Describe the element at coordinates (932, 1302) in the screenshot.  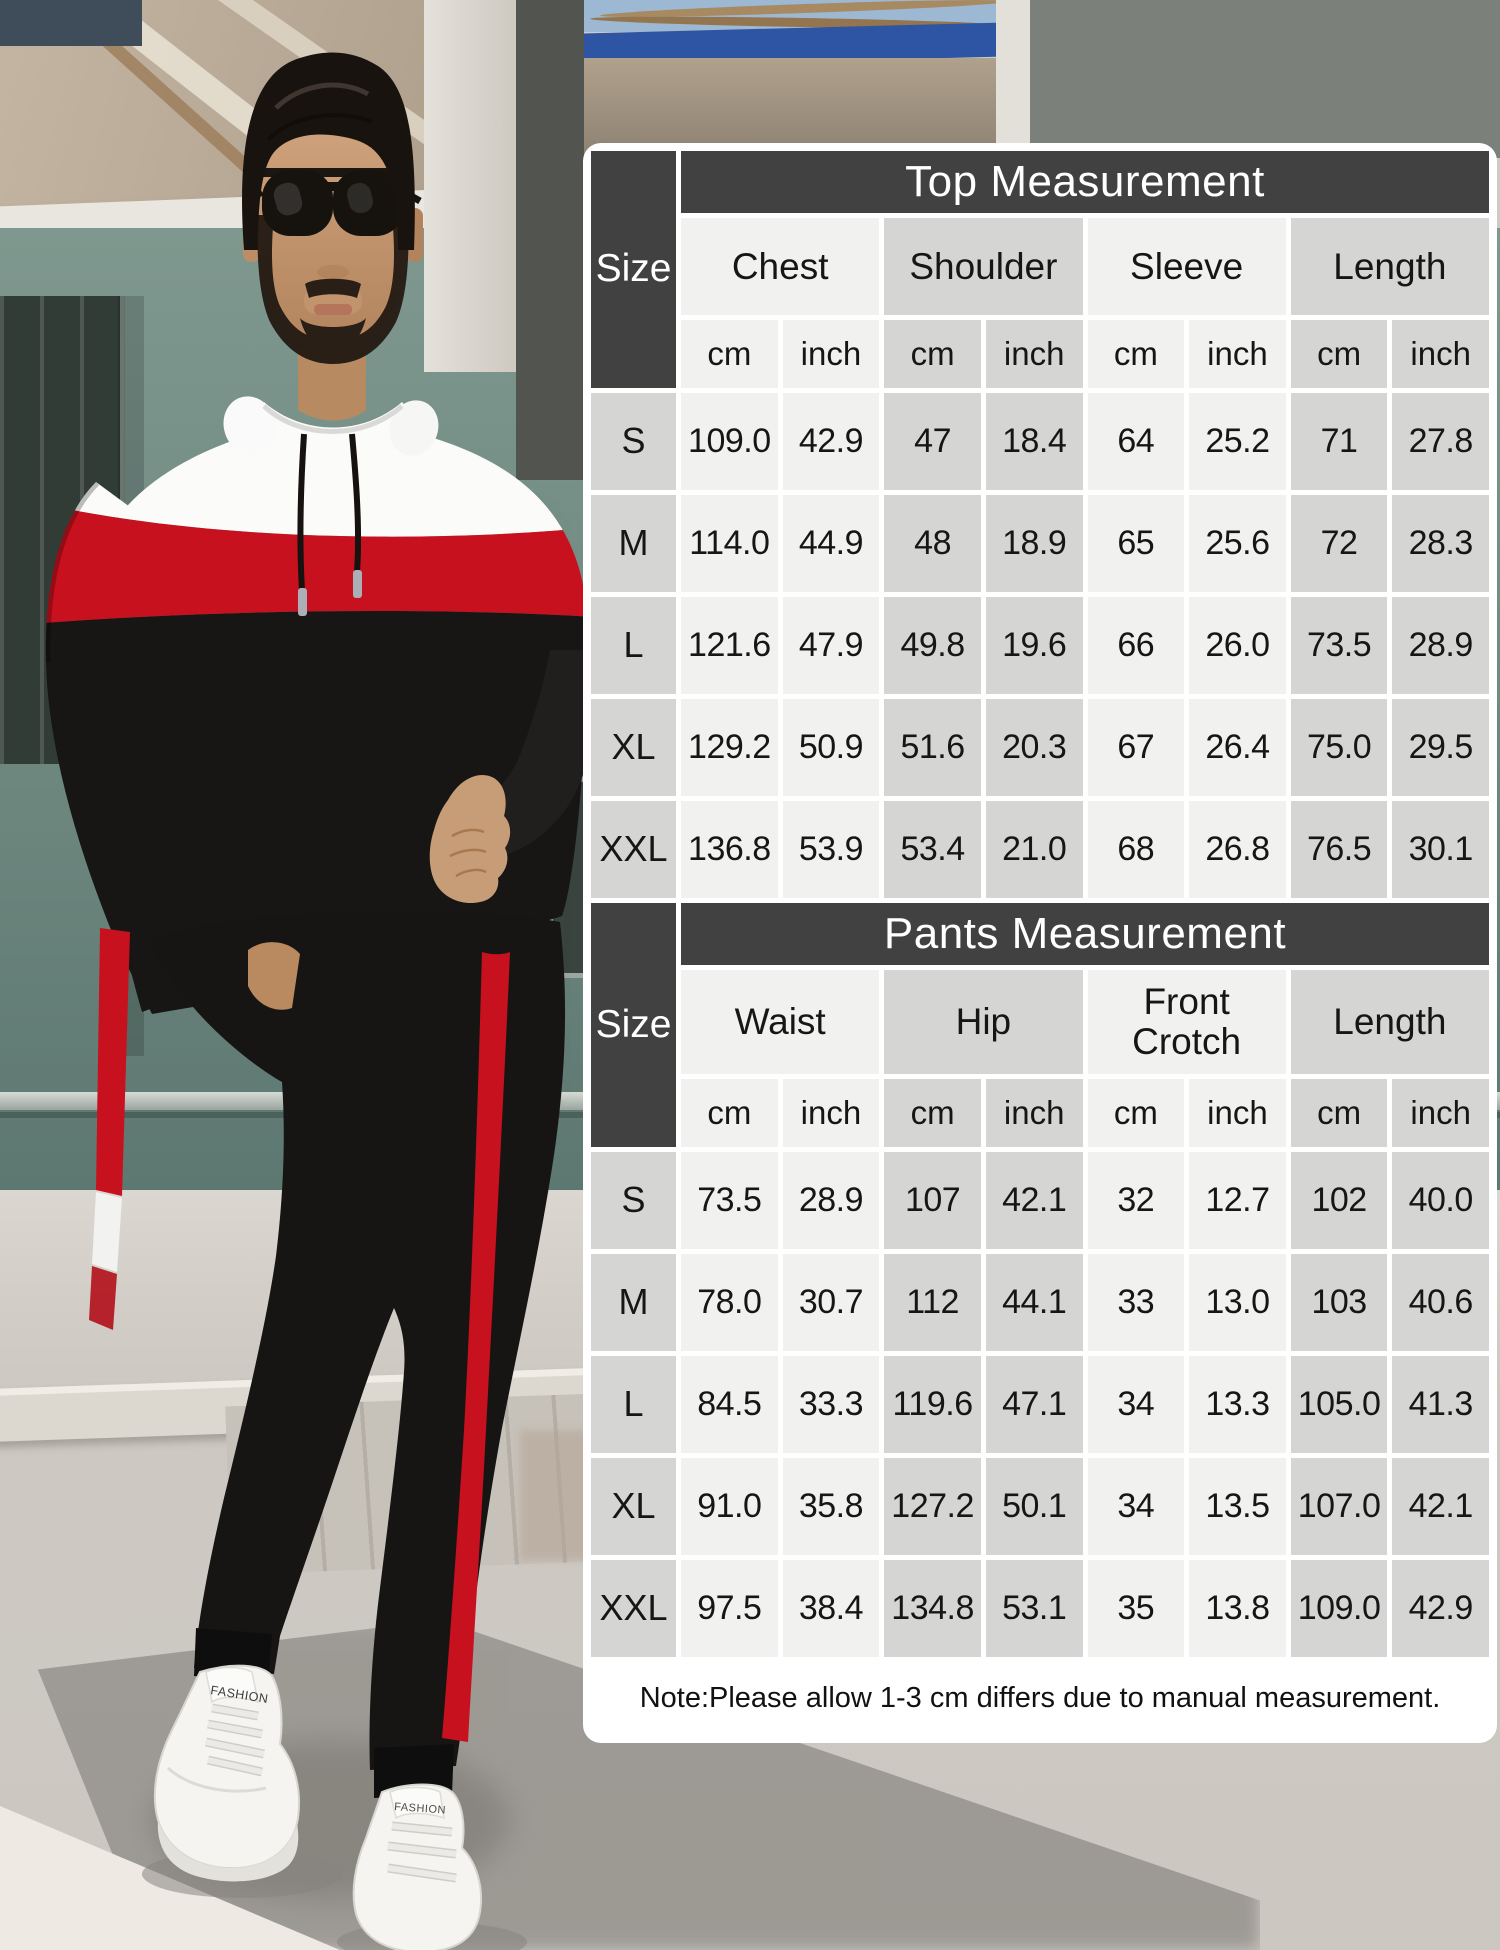
I see `table-cell: 112` at that location.